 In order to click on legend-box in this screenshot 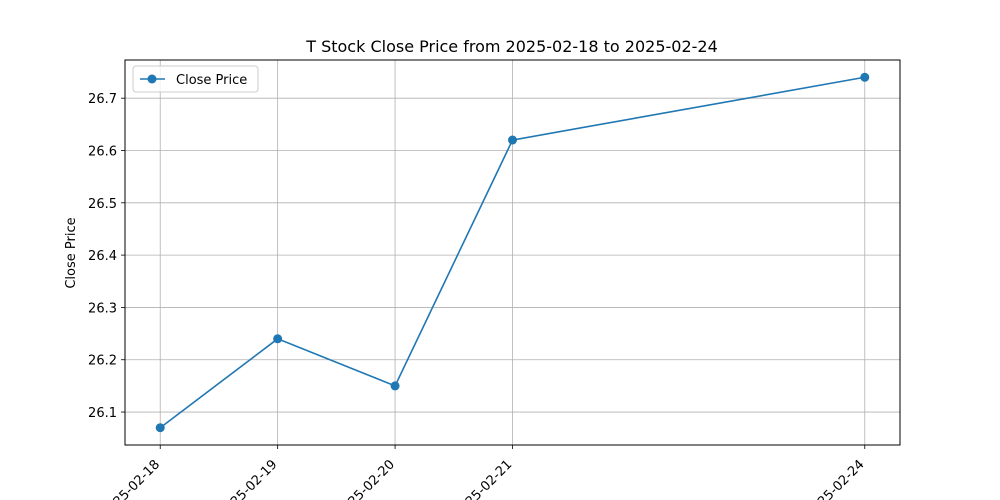, I will do `click(195, 79)`.